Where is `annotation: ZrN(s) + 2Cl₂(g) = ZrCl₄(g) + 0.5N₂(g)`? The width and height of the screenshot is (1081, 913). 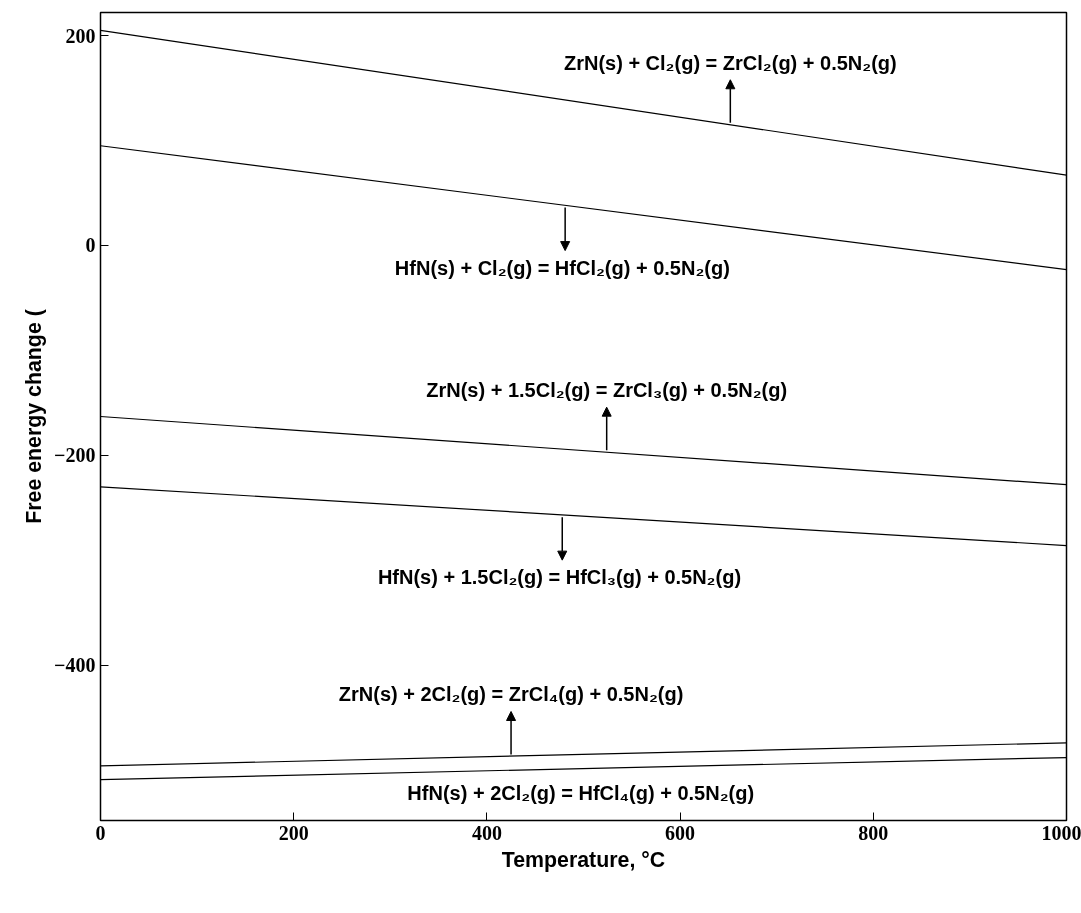 annotation: ZrN(s) + 2Cl₂(g) = ZrCl₄(g) + 0.5N₂(g) is located at coordinates (511, 694).